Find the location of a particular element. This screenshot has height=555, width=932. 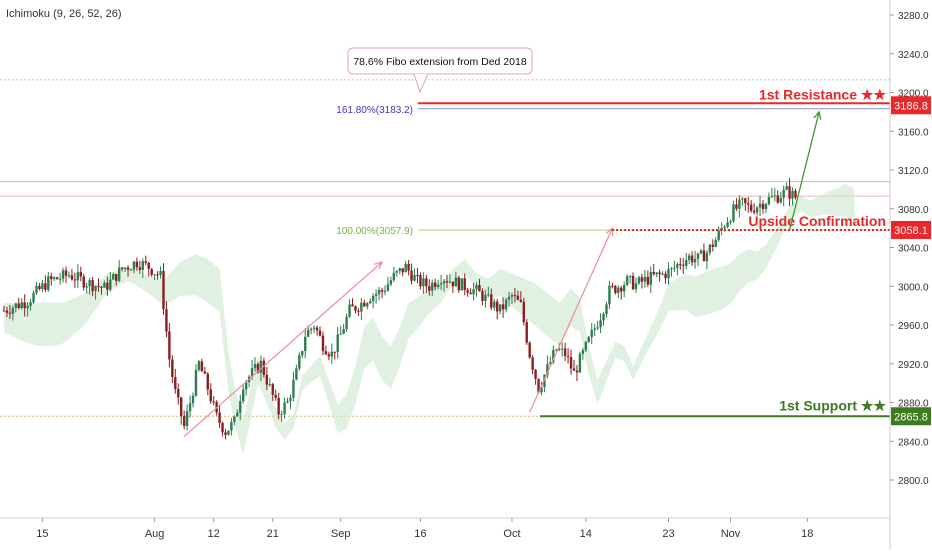

x-tick-label: 18 is located at coordinates (807, 534).